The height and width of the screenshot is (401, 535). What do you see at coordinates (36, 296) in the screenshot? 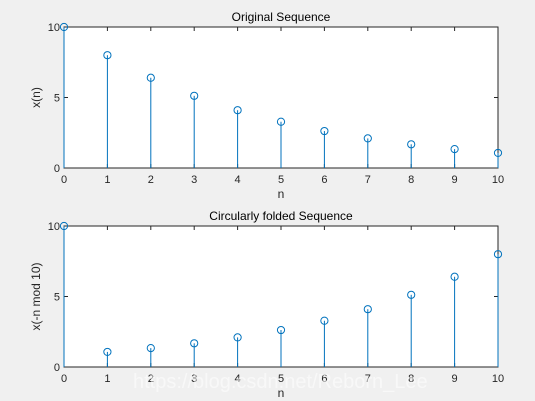
I see `y-axis-label: x(-n mod 10)` at bounding box center [36, 296].